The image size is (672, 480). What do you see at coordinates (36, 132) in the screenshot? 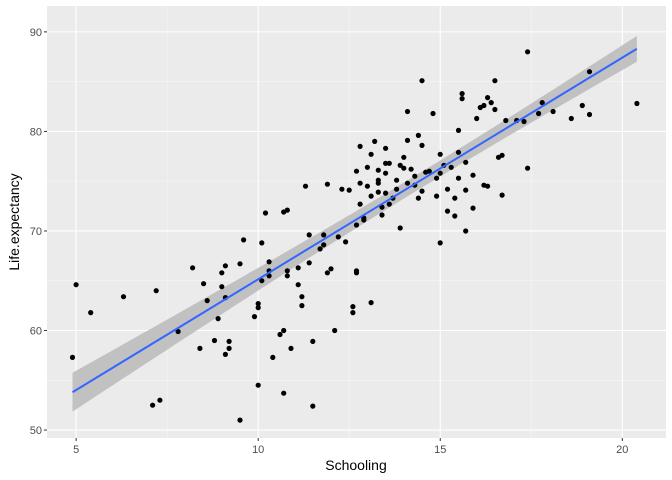
I see `y-tick-label: 80` at bounding box center [36, 132].